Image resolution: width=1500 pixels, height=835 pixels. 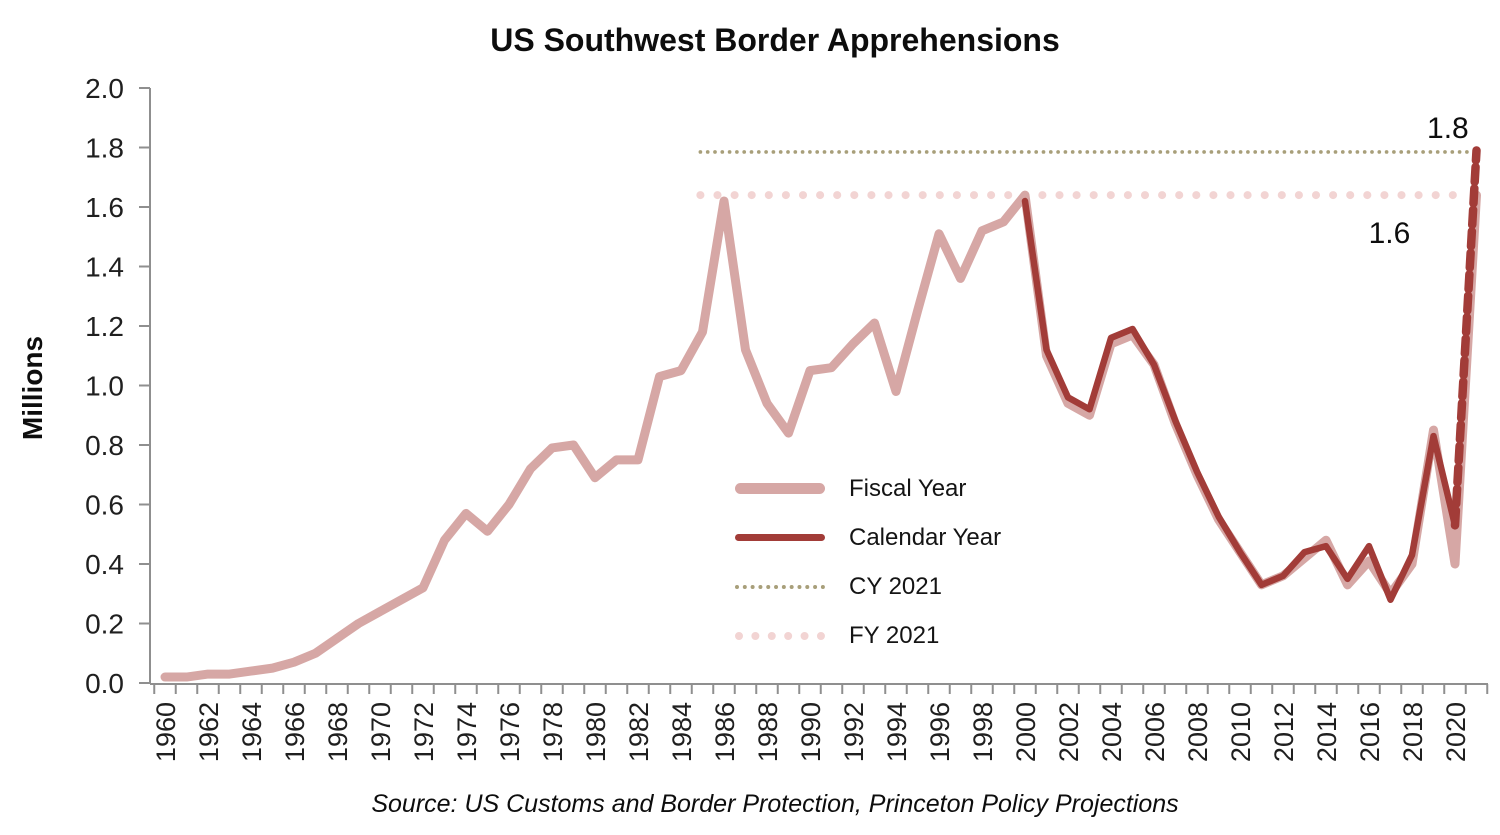 I want to click on x-tick-label: 1986, so click(x=725, y=732).